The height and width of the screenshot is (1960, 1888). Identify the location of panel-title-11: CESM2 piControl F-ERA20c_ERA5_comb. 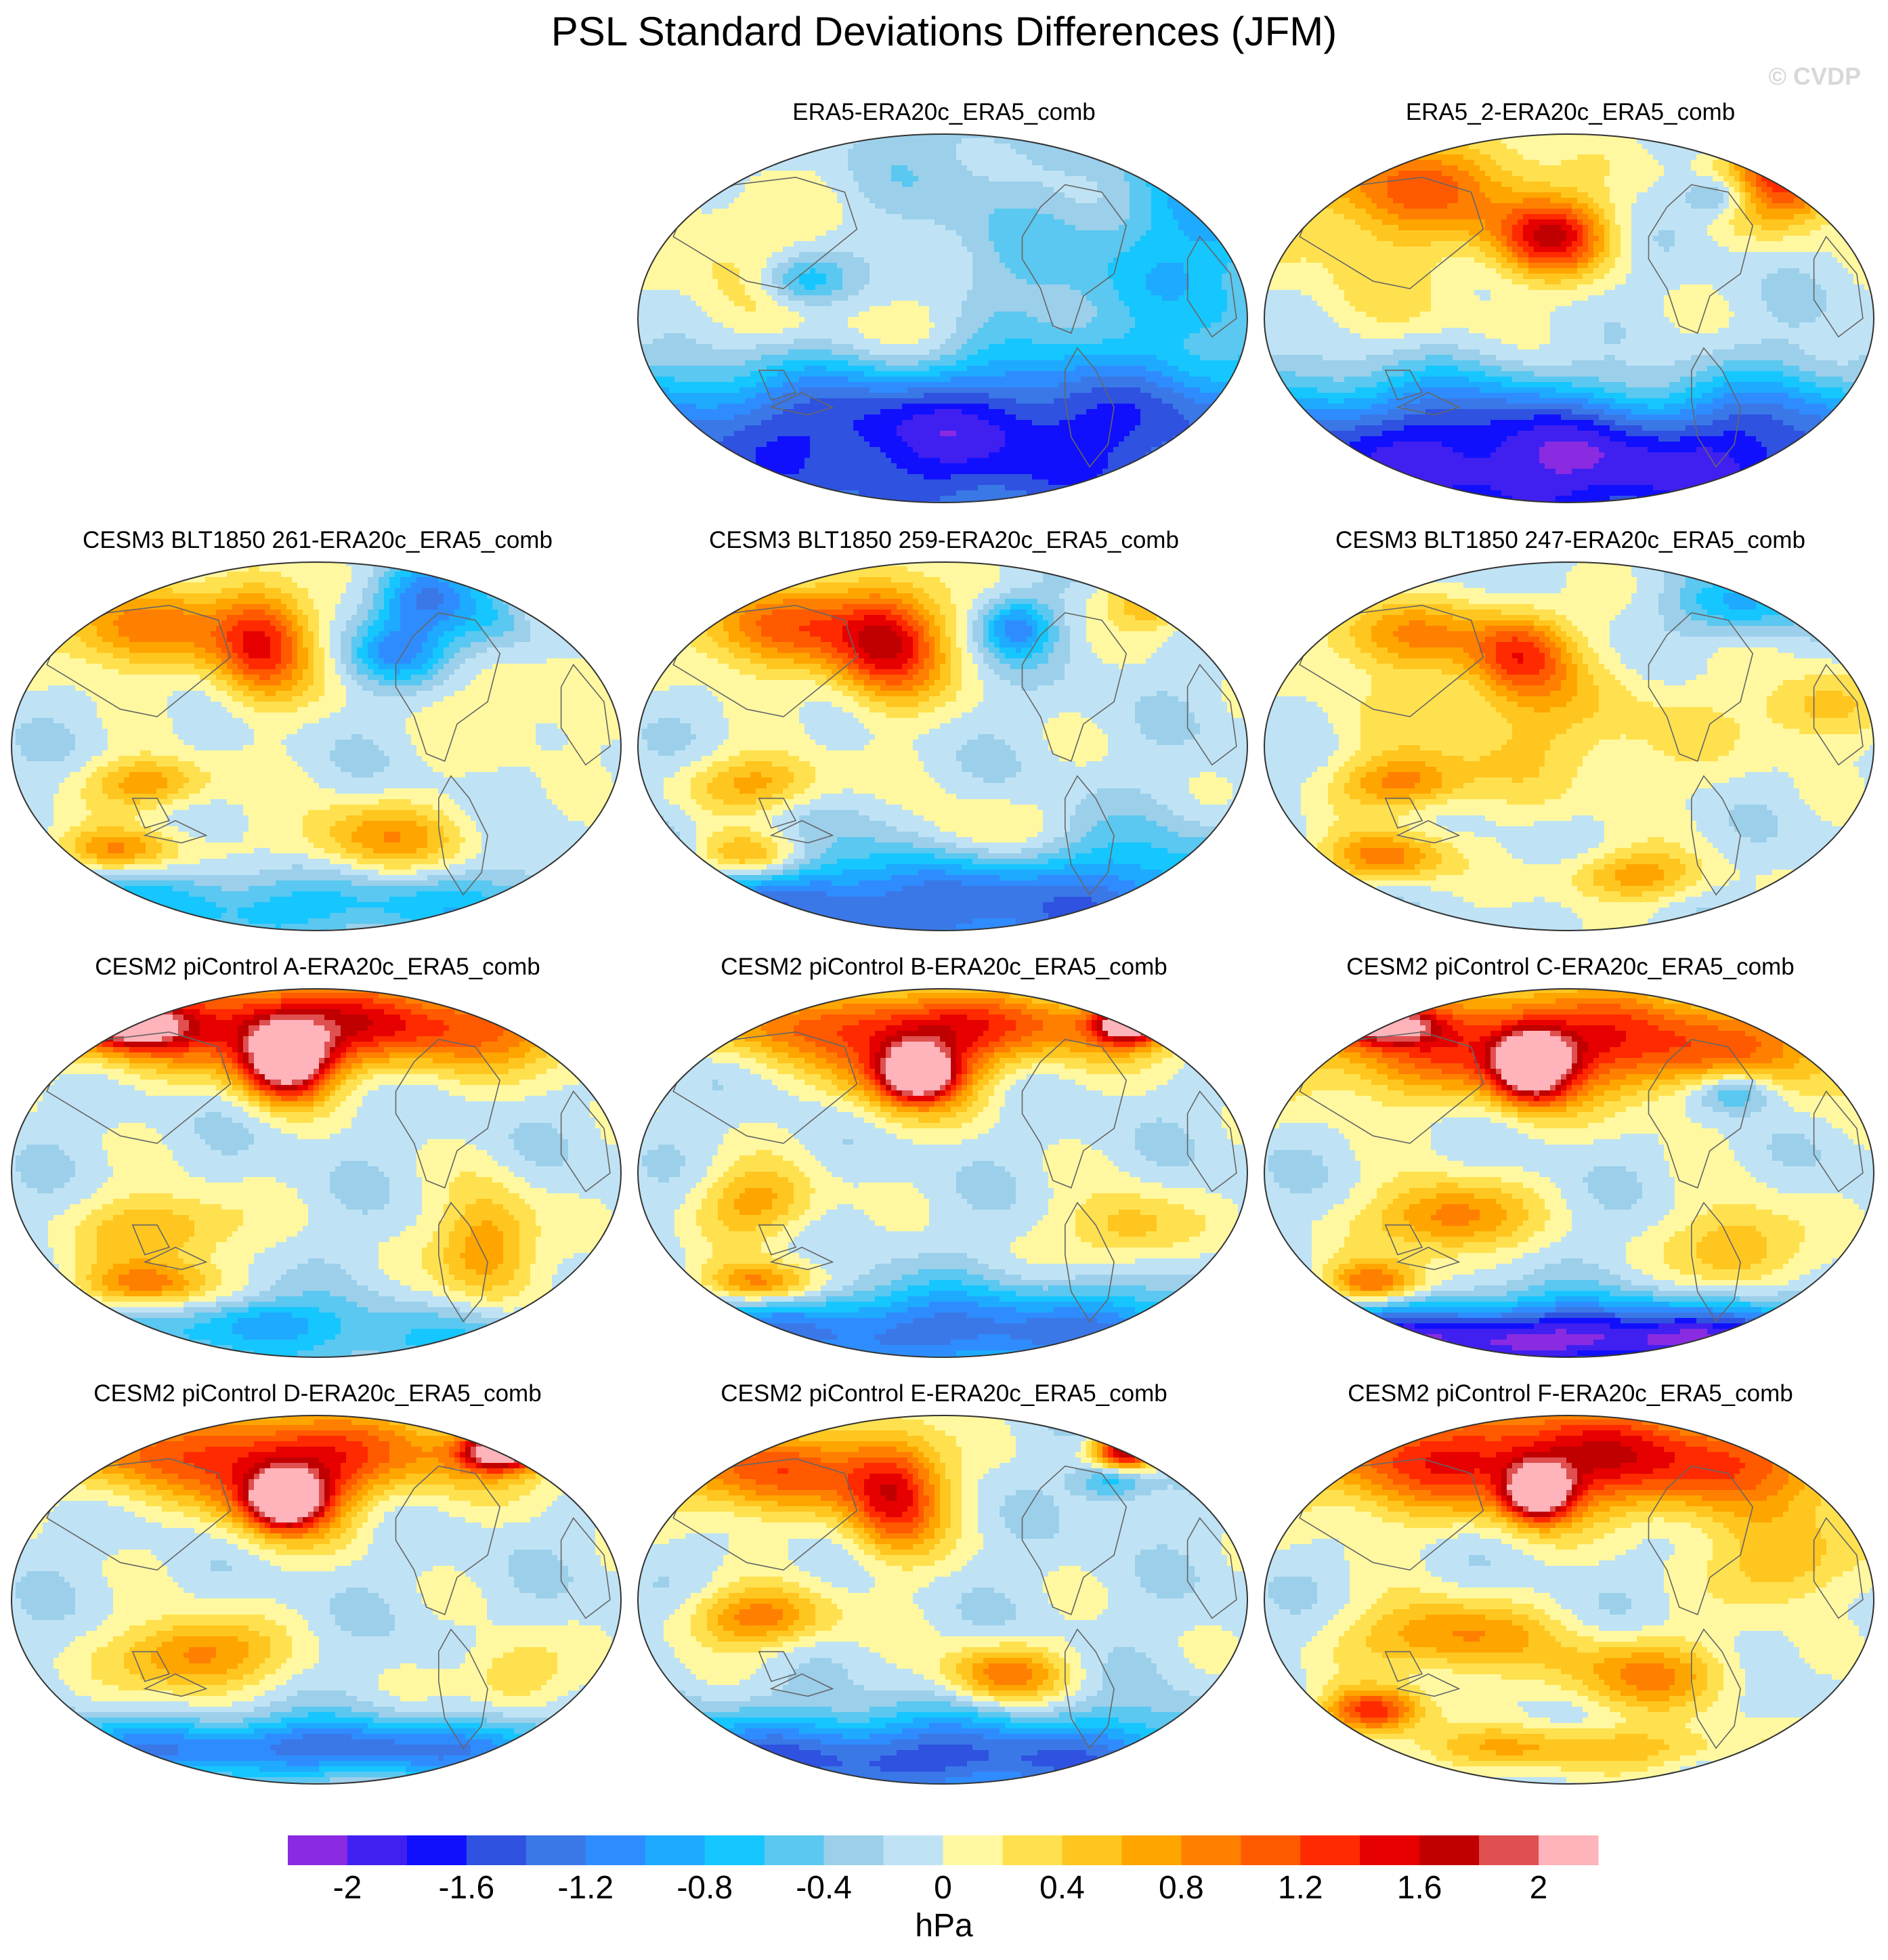
(1570, 1393).